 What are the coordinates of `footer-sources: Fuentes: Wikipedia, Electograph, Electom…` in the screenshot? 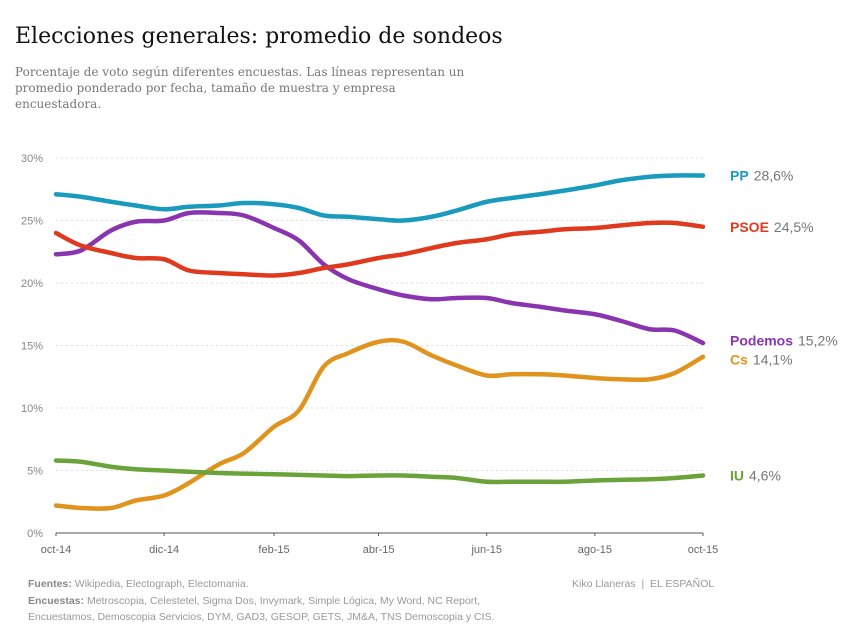 It's located at (138, 584).